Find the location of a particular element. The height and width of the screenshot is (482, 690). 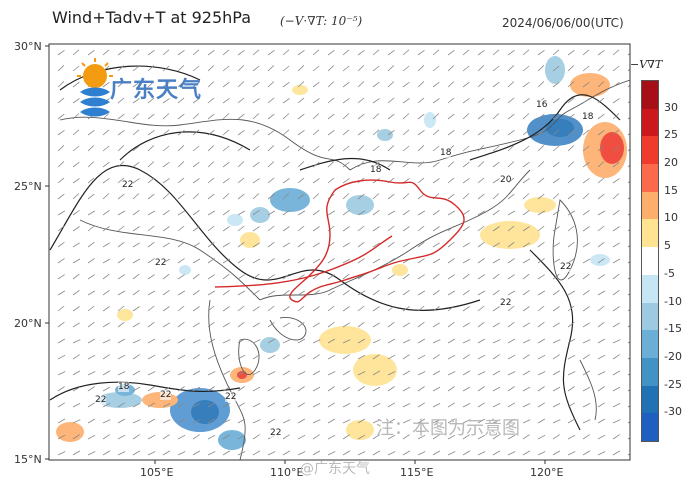

isotherm-label: 18 is located at coordinates (124, 387).